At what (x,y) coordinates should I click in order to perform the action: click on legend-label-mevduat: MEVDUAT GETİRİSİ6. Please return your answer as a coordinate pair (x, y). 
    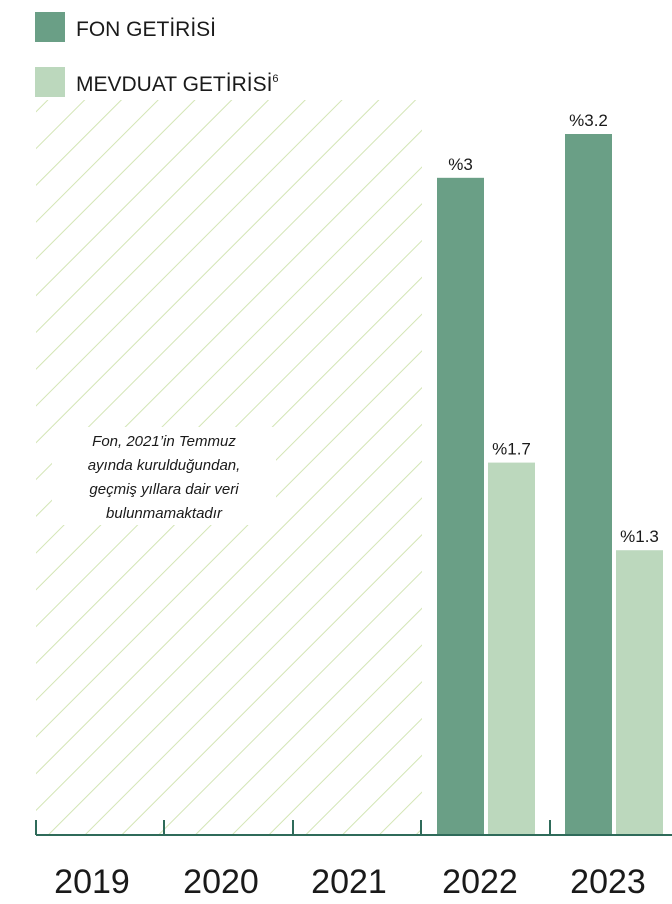
    Looking at the image, I should click on (177, 84).